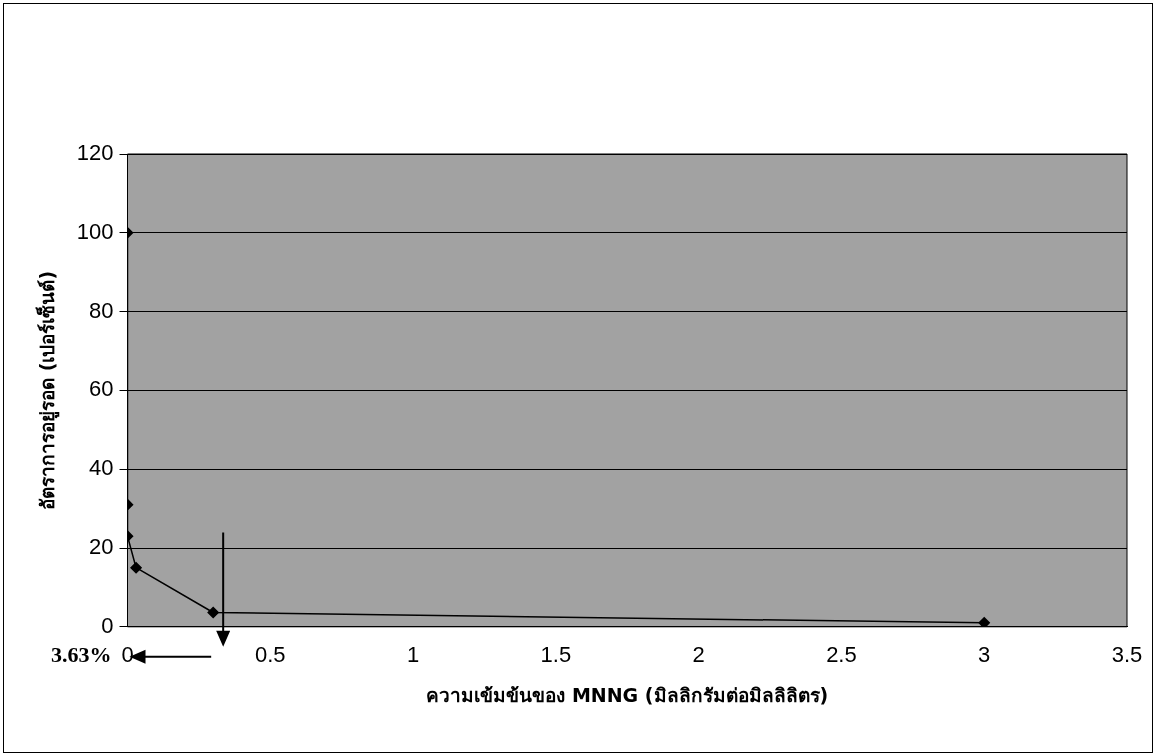  I want to click on y-tick-label: 20, so click(101, 547).